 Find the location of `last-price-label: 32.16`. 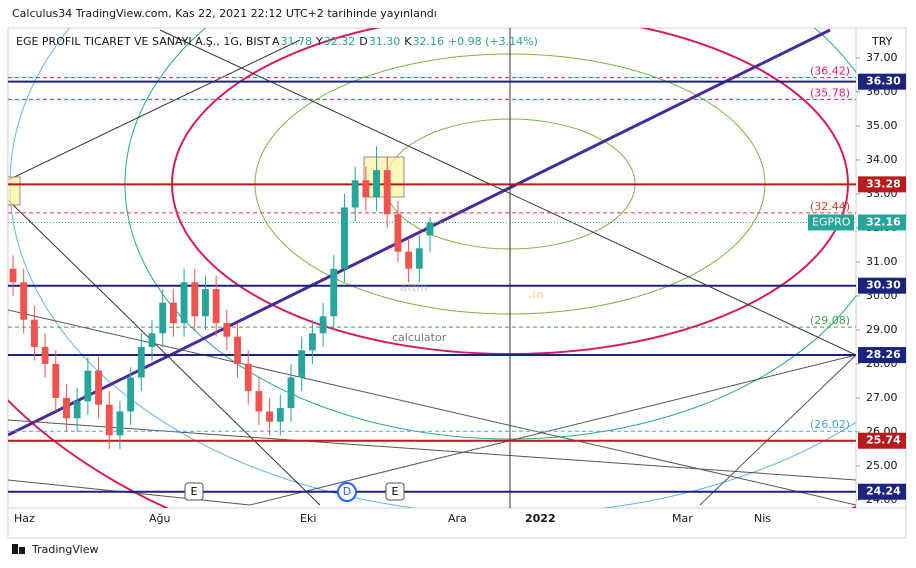

last-price-label: 32.16 is located at coordinates (883, 221).